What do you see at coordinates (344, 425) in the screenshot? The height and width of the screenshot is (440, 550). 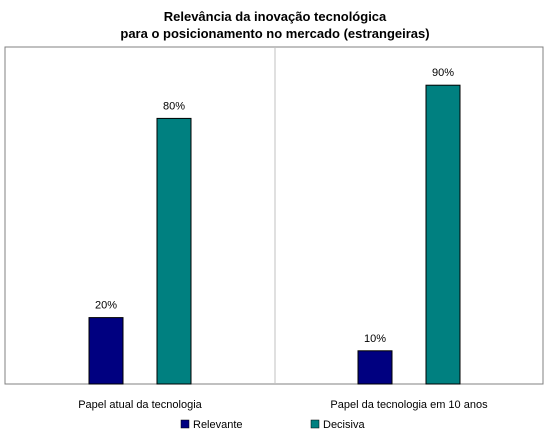 I see `legend-label-decisiva: Decisiva` at bounding box center [344, 425].